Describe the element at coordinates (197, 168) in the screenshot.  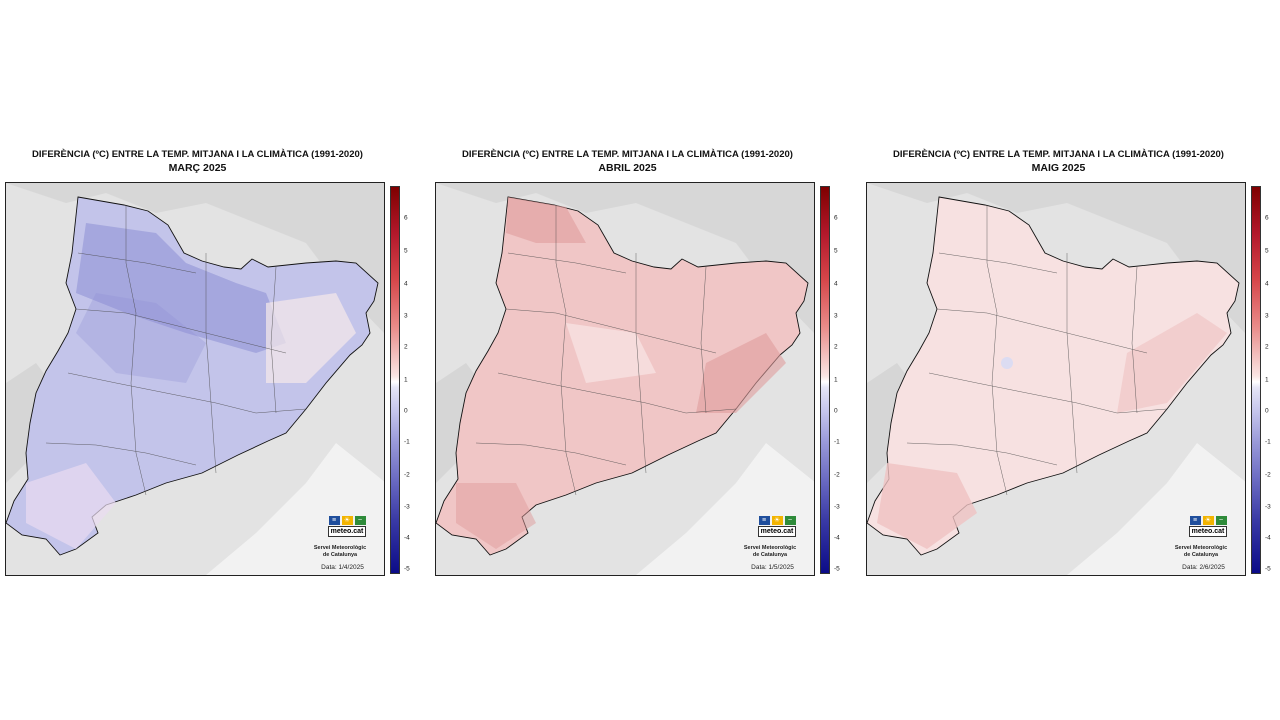
I see `title-month: MARÇ 2025` at that location.